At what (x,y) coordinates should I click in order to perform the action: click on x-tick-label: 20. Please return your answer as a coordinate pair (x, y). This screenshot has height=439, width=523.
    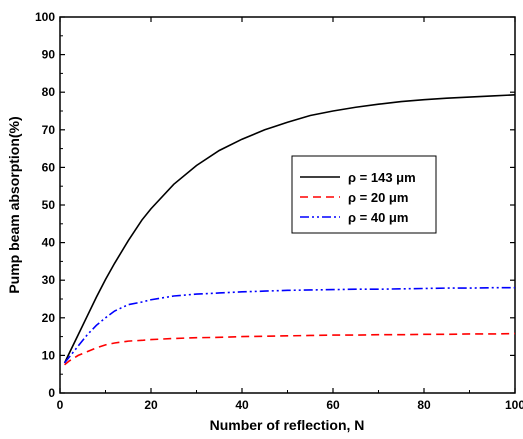
    Looking at the image, I should click on (151, 405).